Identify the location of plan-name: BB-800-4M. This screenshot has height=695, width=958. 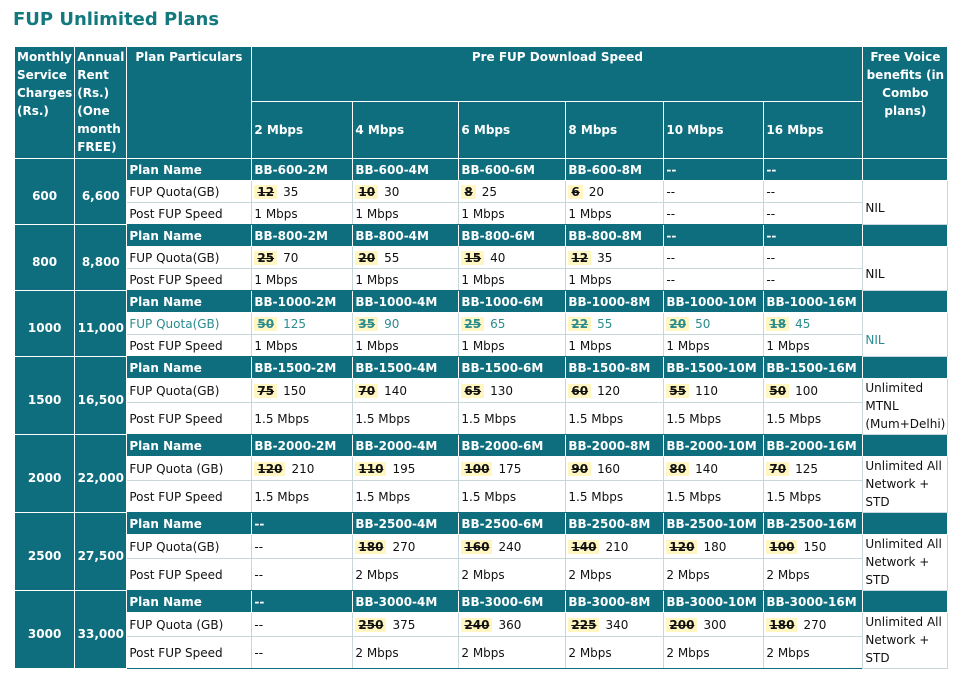
(406, 235).